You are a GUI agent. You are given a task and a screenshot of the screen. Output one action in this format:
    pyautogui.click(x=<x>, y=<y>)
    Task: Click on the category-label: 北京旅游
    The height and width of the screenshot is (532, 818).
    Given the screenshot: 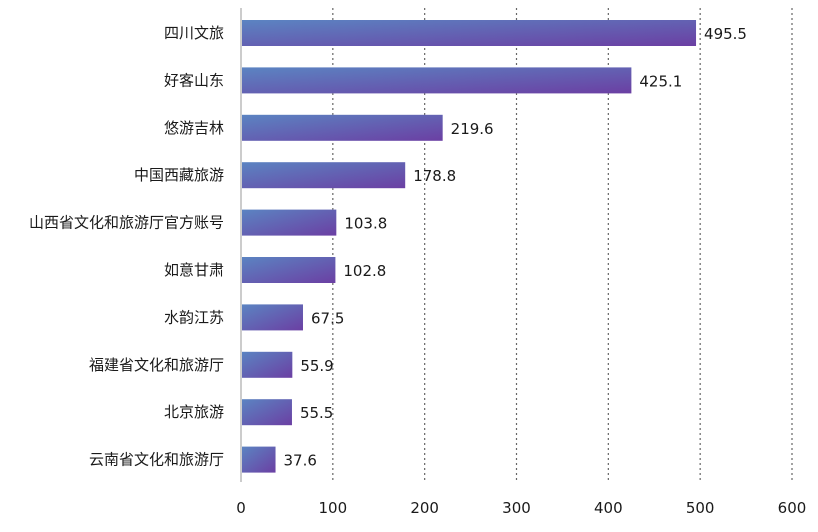 What is the action you would take?
    pyautogui.click(x=194, y=412)
    